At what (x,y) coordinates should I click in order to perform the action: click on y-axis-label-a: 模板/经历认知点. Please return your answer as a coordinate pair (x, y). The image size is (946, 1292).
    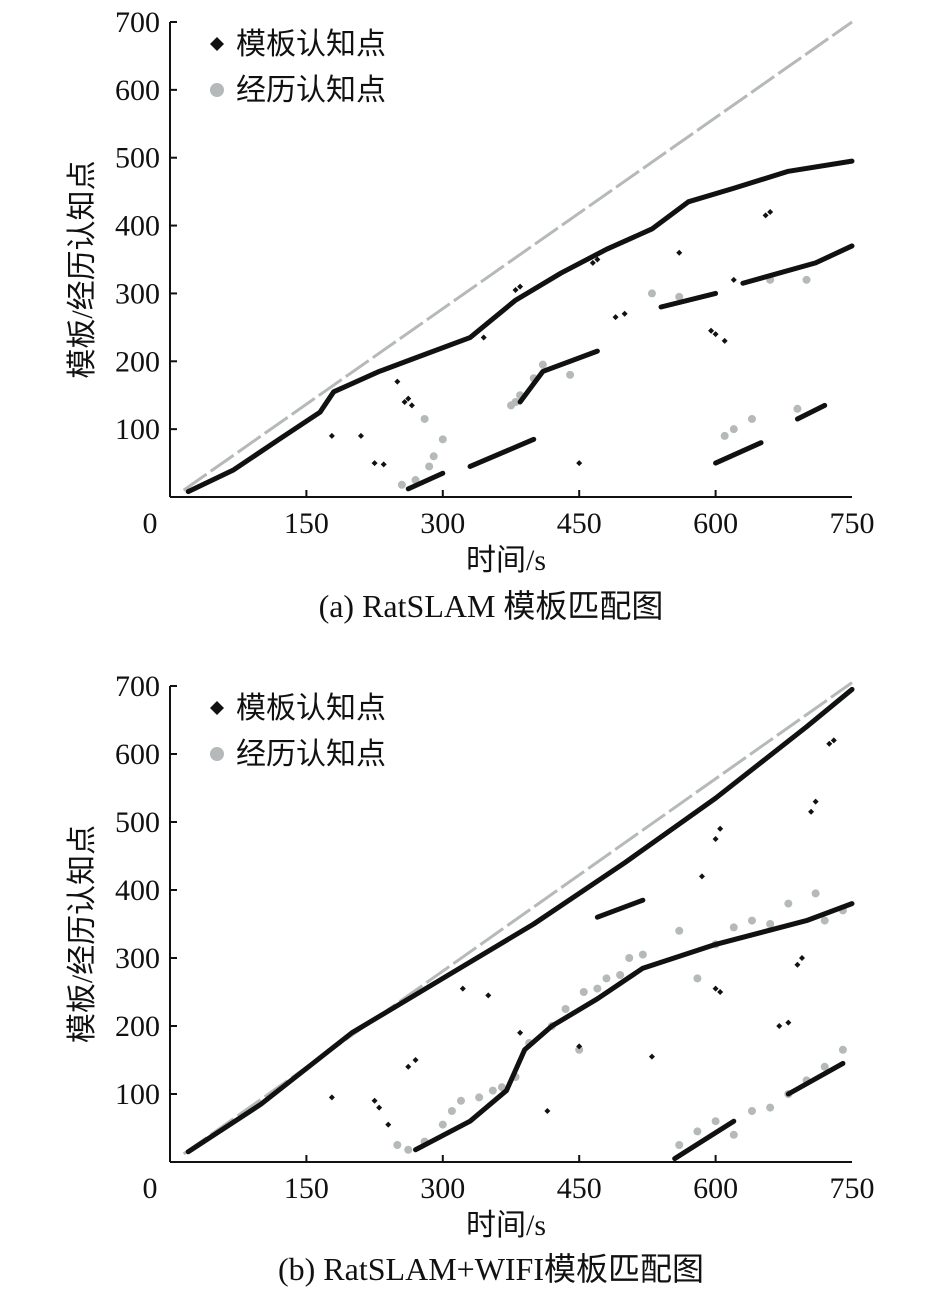
    Looking at the image, I should click on (82, 269).